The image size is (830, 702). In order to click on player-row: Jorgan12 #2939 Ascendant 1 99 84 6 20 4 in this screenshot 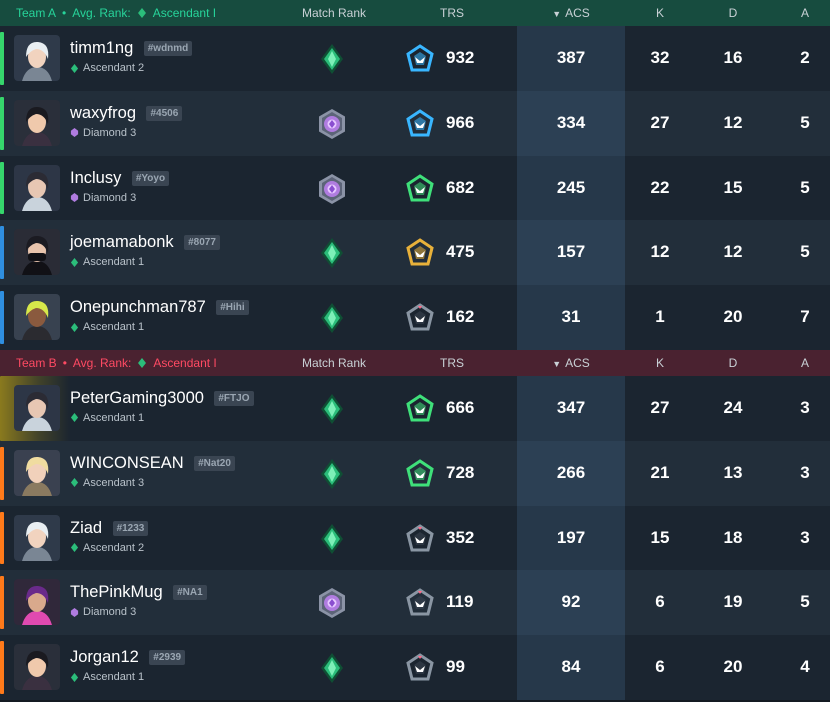, I will do `click(415, 667)`.